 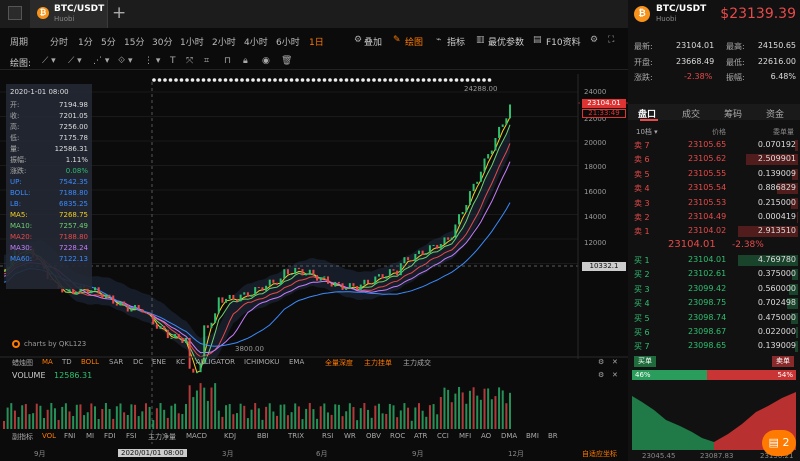 What do you see at coordinates (256, 43) in the screenshot?
I see `period-4h: 4小时` at bounding box center [256, 43].